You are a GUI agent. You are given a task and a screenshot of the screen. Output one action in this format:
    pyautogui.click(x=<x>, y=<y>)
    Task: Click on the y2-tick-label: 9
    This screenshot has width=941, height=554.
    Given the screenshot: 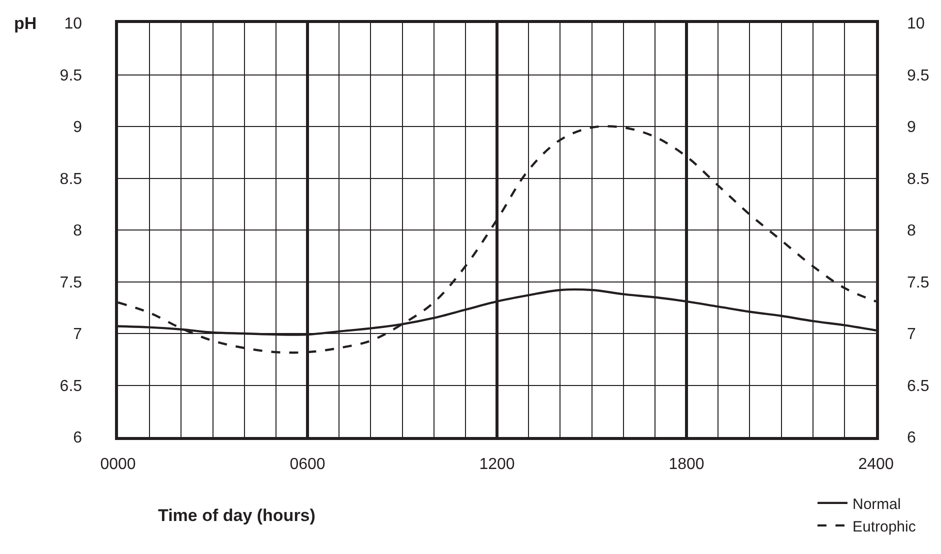 What is the action you would take?
    pyautogui.click(x=911, y=127)
    